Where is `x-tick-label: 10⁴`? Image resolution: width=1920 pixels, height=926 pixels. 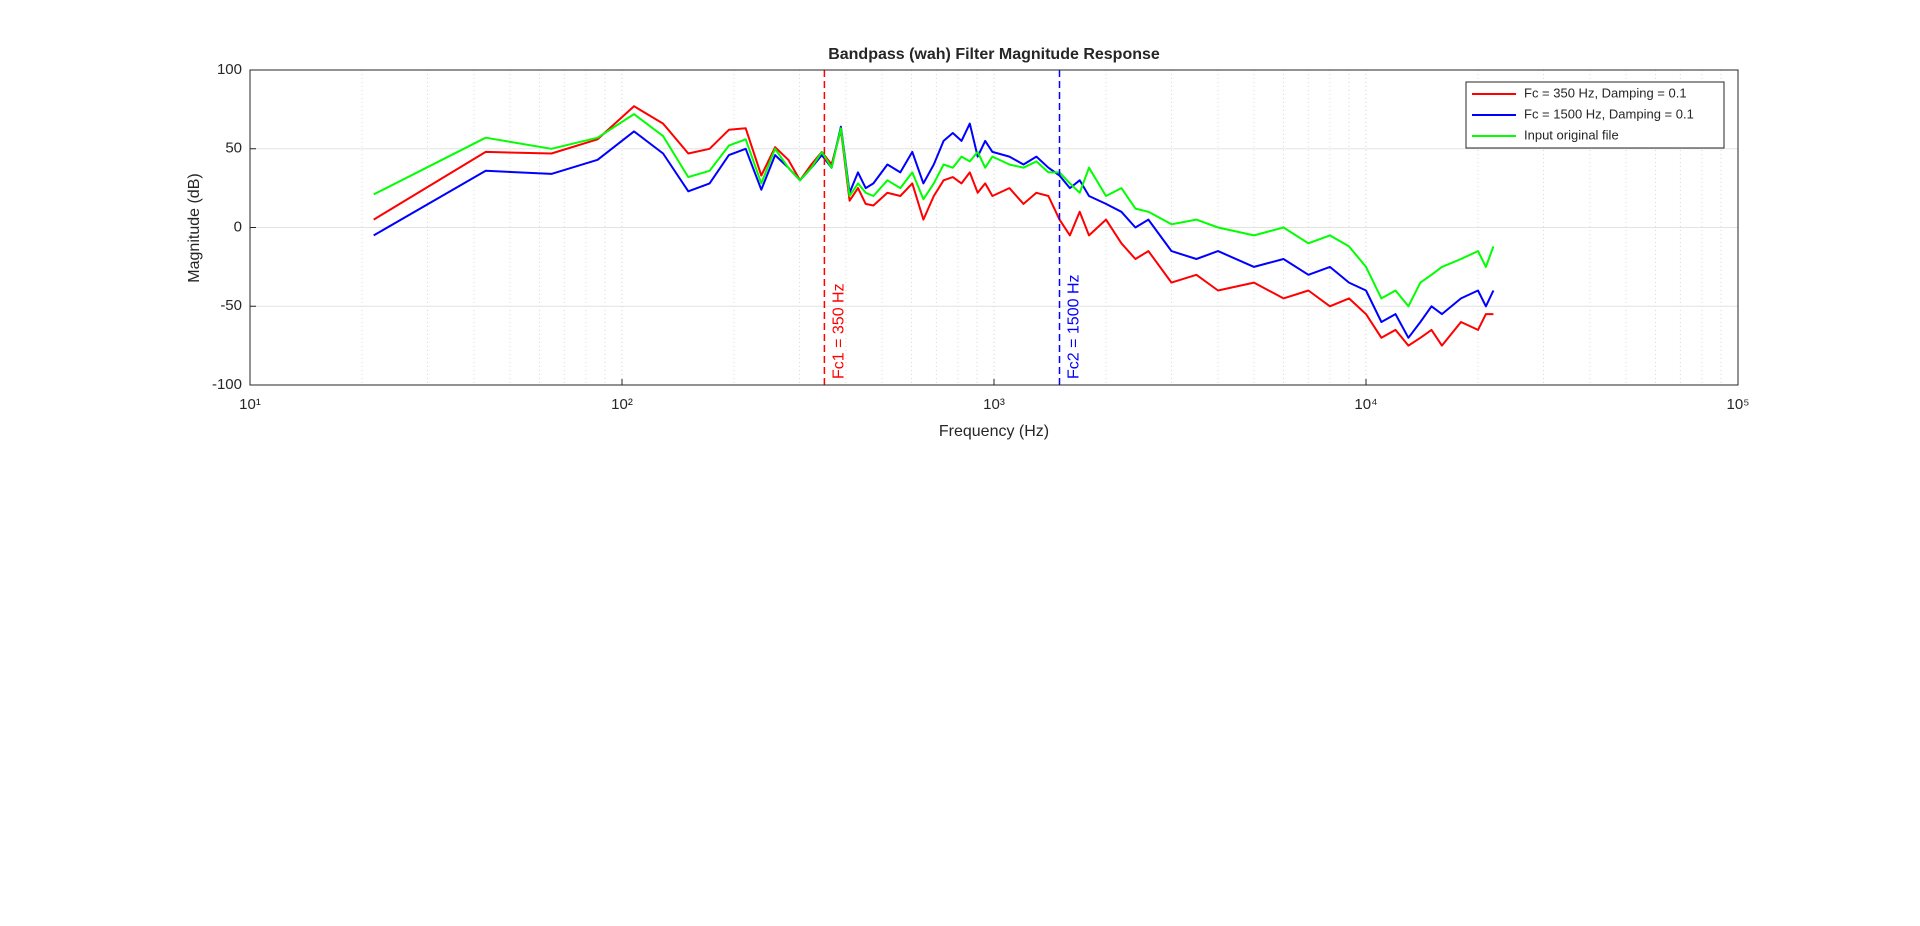 x-tick-label: 10⁴ is located at coordinates (1365, 404).